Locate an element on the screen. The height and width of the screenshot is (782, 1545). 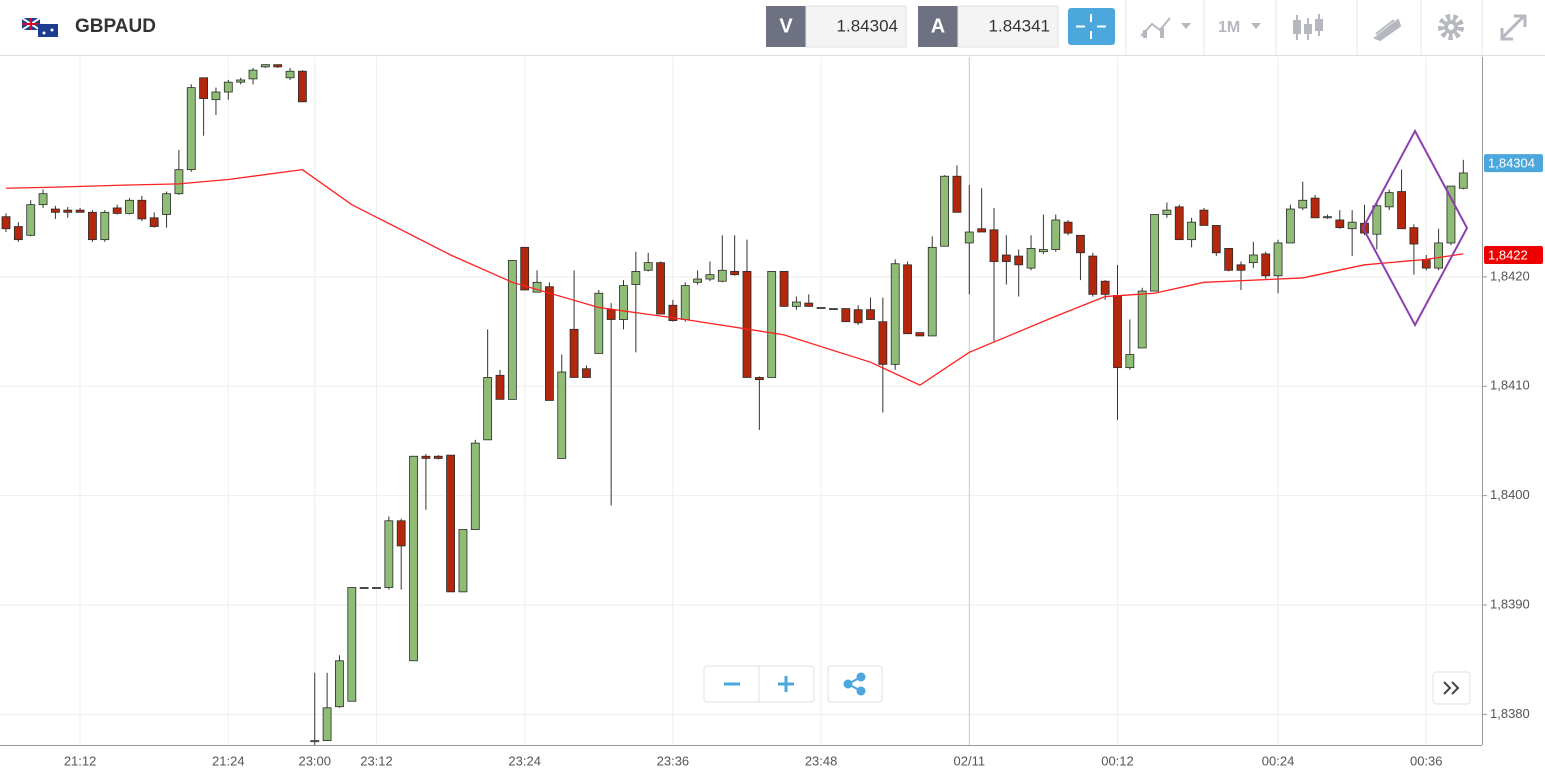
price-label: 1,84304 is located at coordinates (1511, 163).